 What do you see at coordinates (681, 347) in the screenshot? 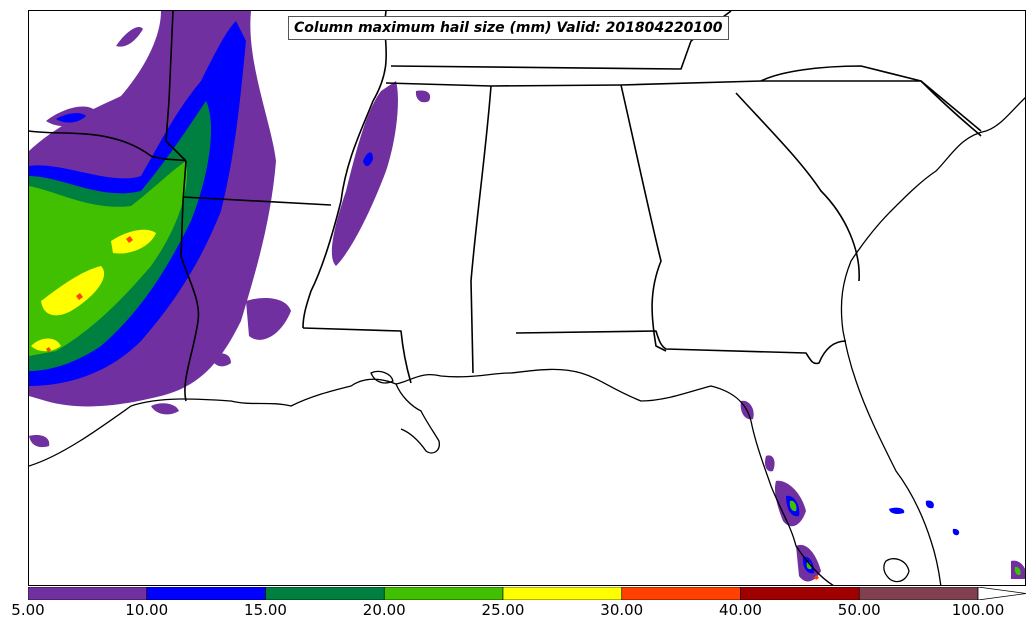
I see `boundary-al-fl` at bounding box center [681, 347].